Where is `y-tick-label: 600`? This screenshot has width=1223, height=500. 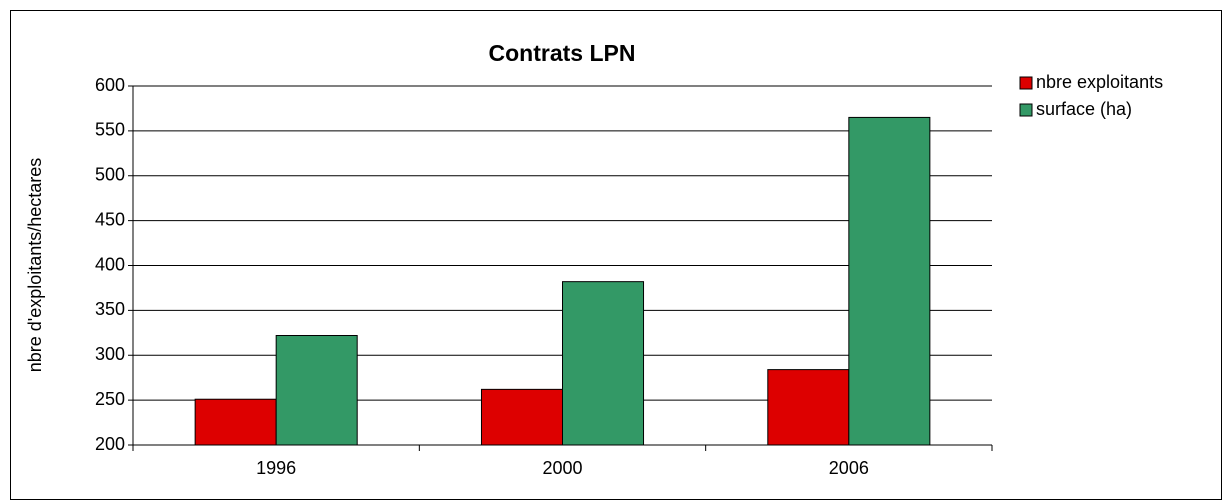 y-tick-label: 600 is located at coordinates (110, 85).